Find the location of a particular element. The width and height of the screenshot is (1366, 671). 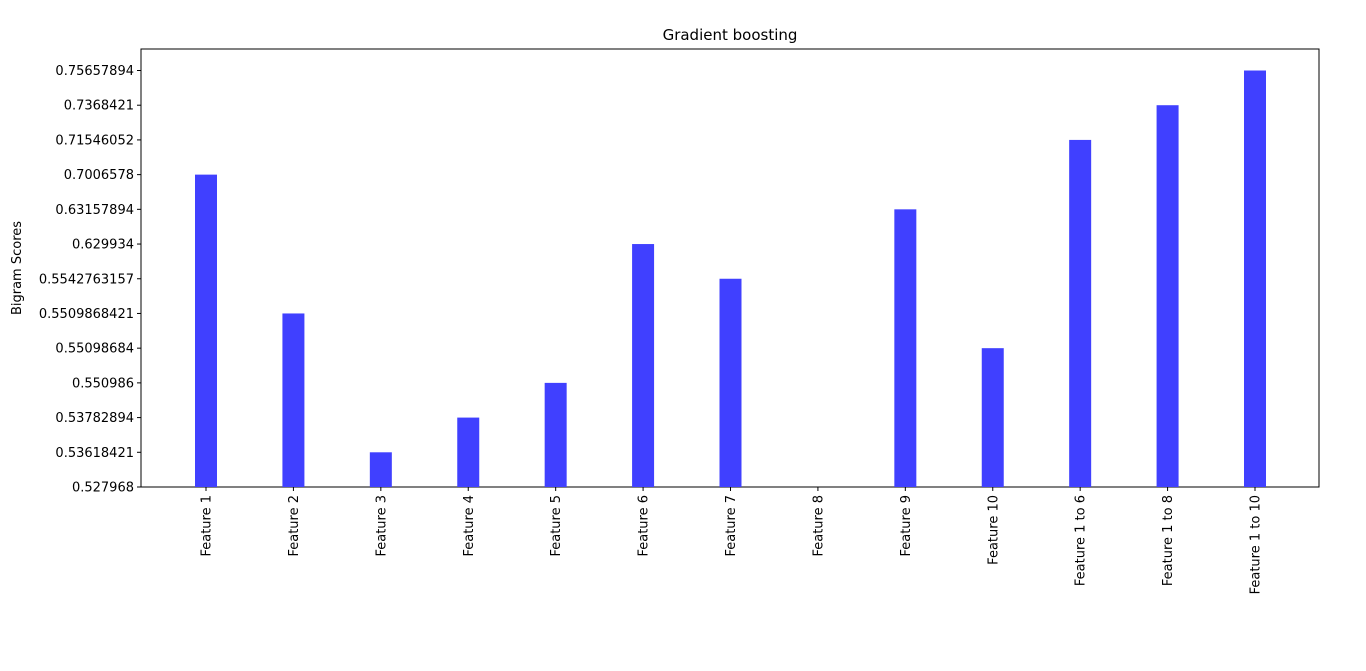

y-tick-label: 0.527968 is located at coordinates (103, 488).